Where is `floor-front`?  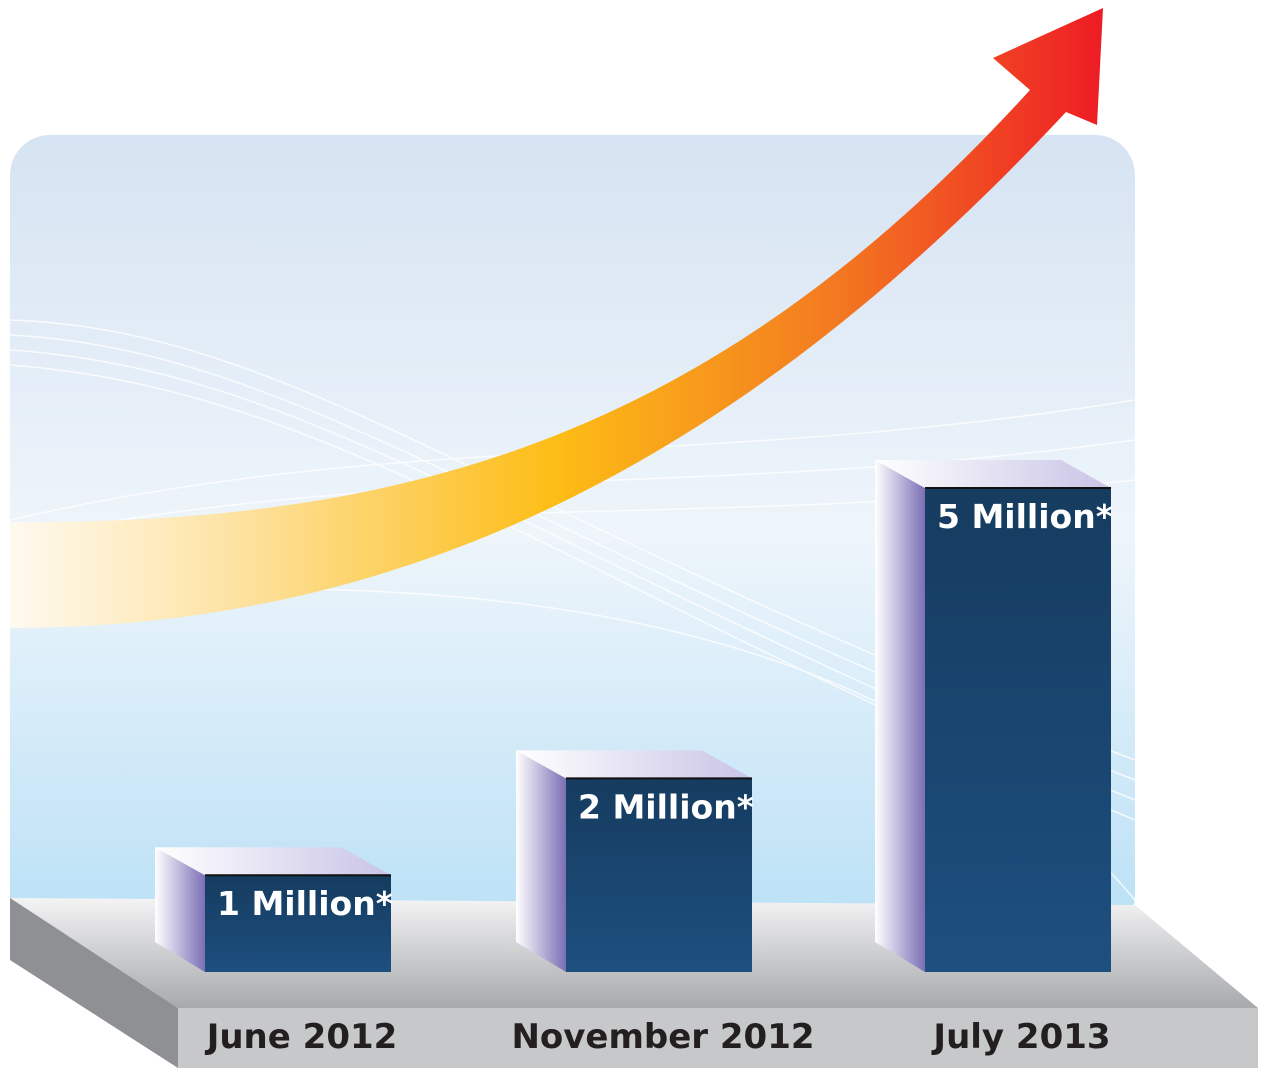
floor-front is located at coordinates (718, 1038).